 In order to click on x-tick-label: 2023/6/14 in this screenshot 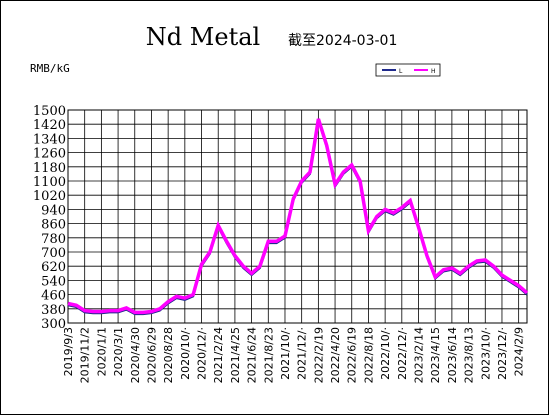, I will do `click(452, 355)`.